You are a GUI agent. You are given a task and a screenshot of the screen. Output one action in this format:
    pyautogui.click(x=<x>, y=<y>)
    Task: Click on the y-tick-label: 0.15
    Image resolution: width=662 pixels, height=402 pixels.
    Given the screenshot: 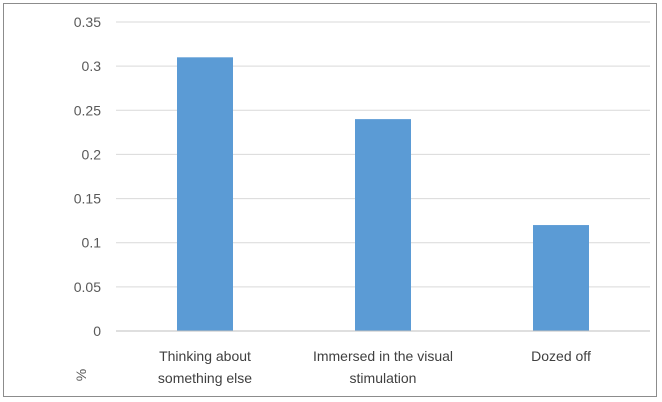 What is the action you would take?
    pyautogui.click(x=87, y=199)
    